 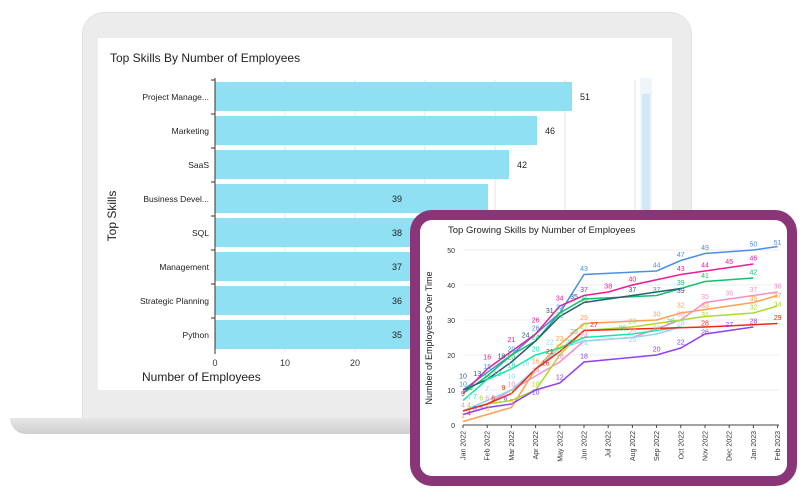 I want to click on x-tick-label: Jan 2023, so click(x=754, y=445).